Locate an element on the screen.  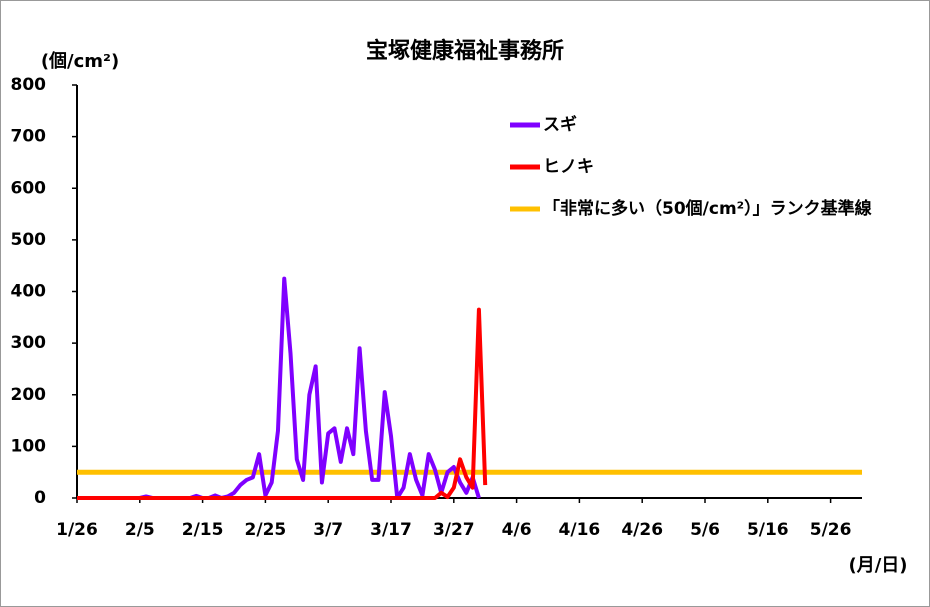
x-tick-label: 4/6 is located at coordinates (517, 530).